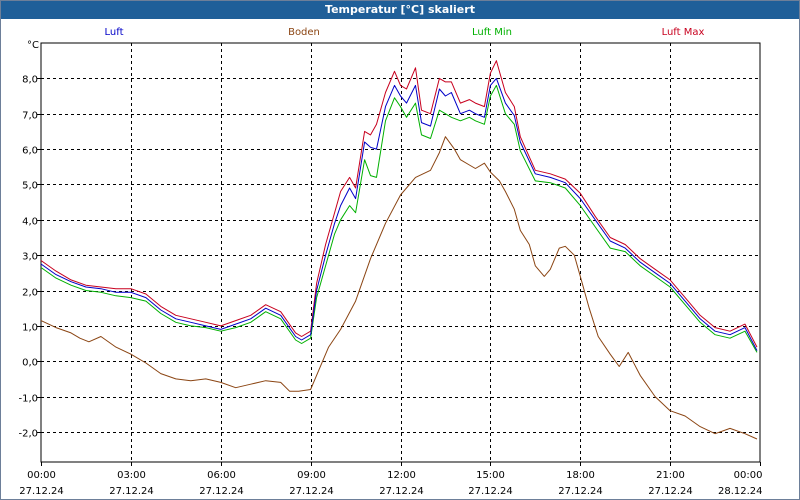  I want to click on y-tick-label: 0,0, so click(30, 363).